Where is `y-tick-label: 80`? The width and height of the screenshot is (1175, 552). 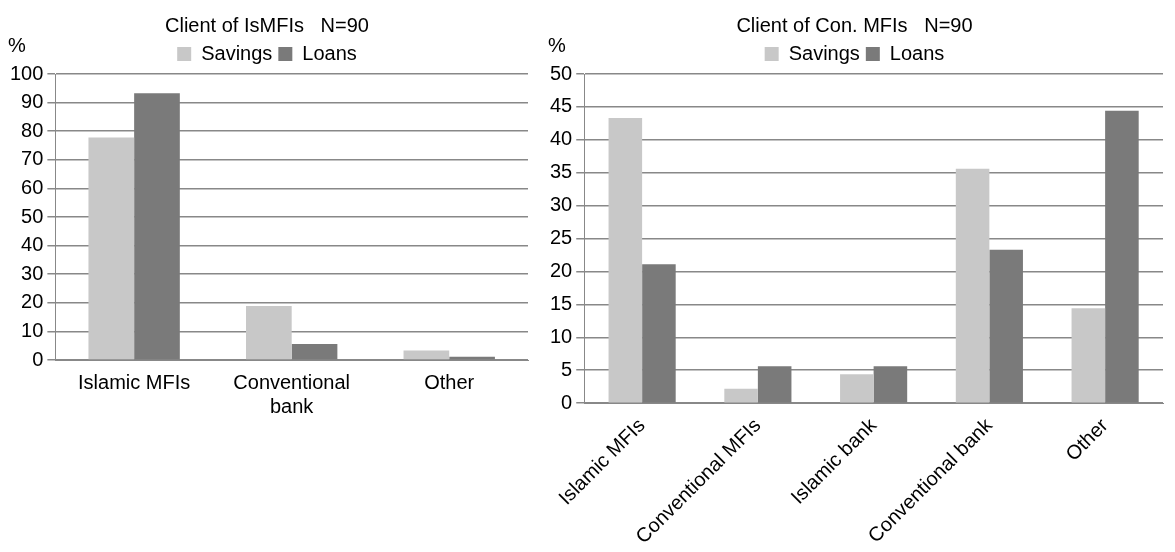 y-tick-label: 80 is located at coordinates (32, 129).